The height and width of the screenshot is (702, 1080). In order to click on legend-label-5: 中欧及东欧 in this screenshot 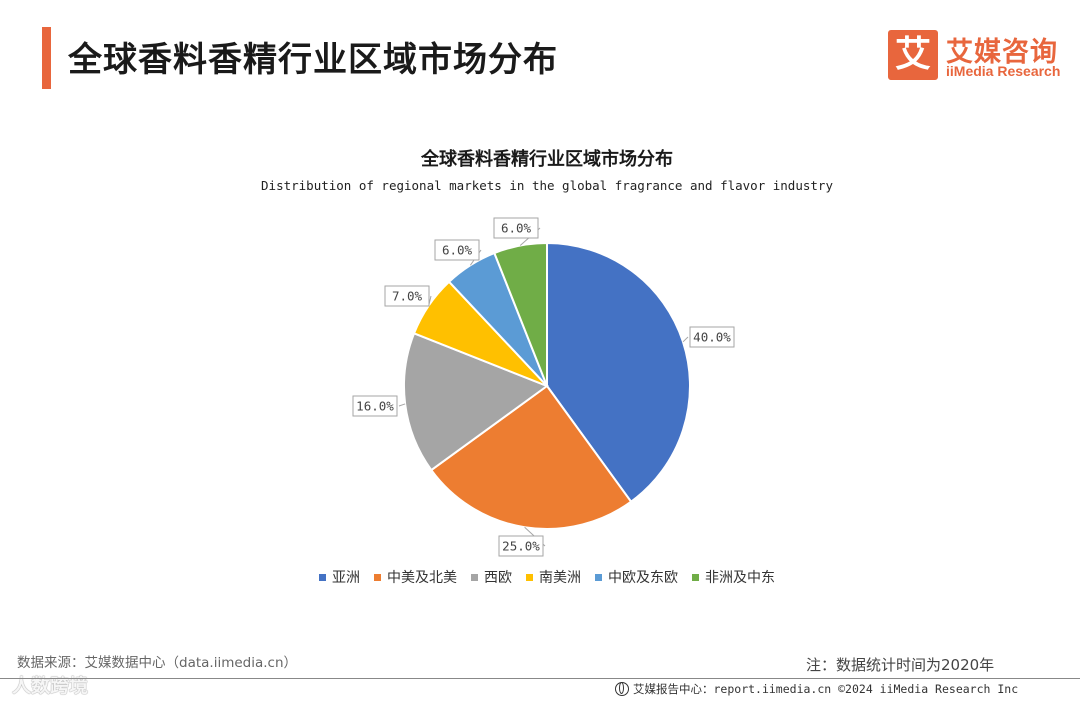, I will do `click(643, 578)`.